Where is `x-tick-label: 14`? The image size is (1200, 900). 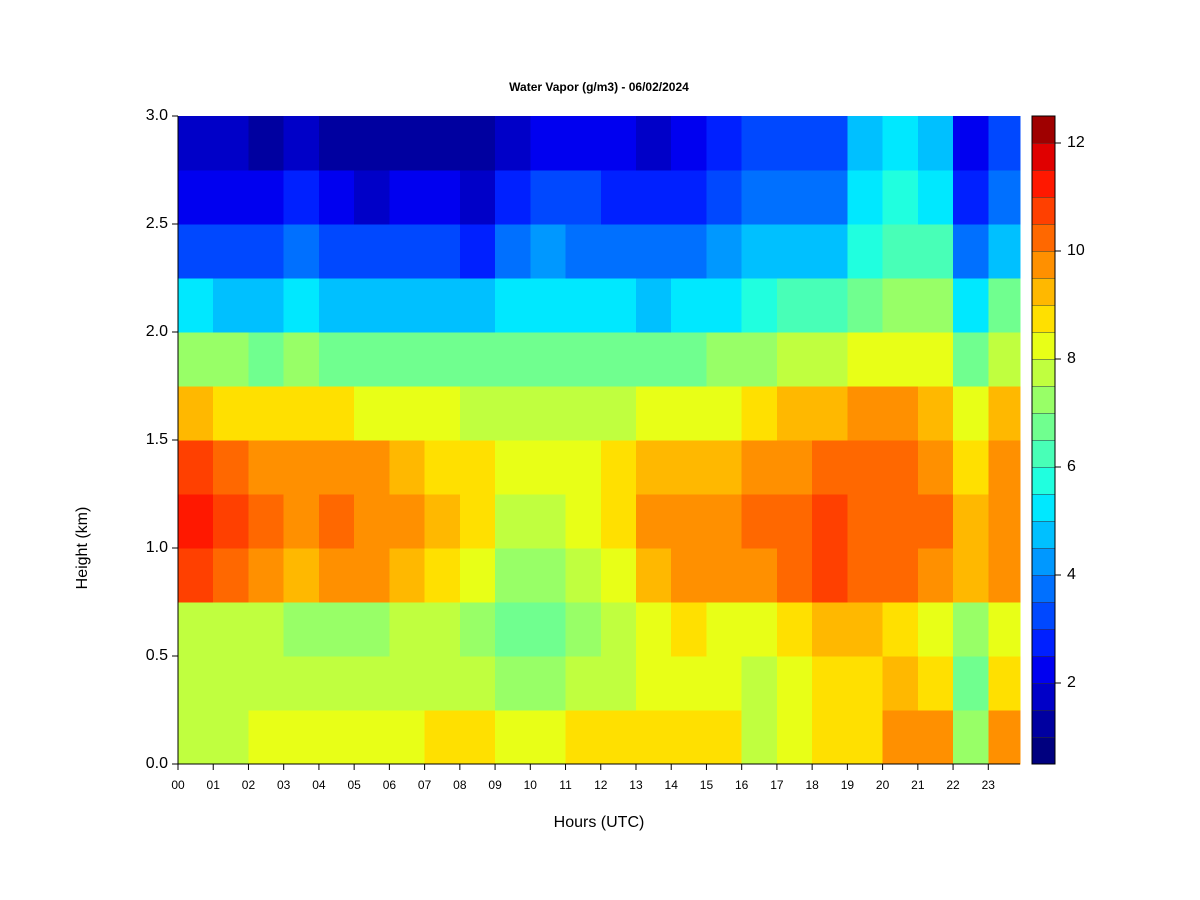
x-tick-label: 14 is located at coordinates (672, 785).